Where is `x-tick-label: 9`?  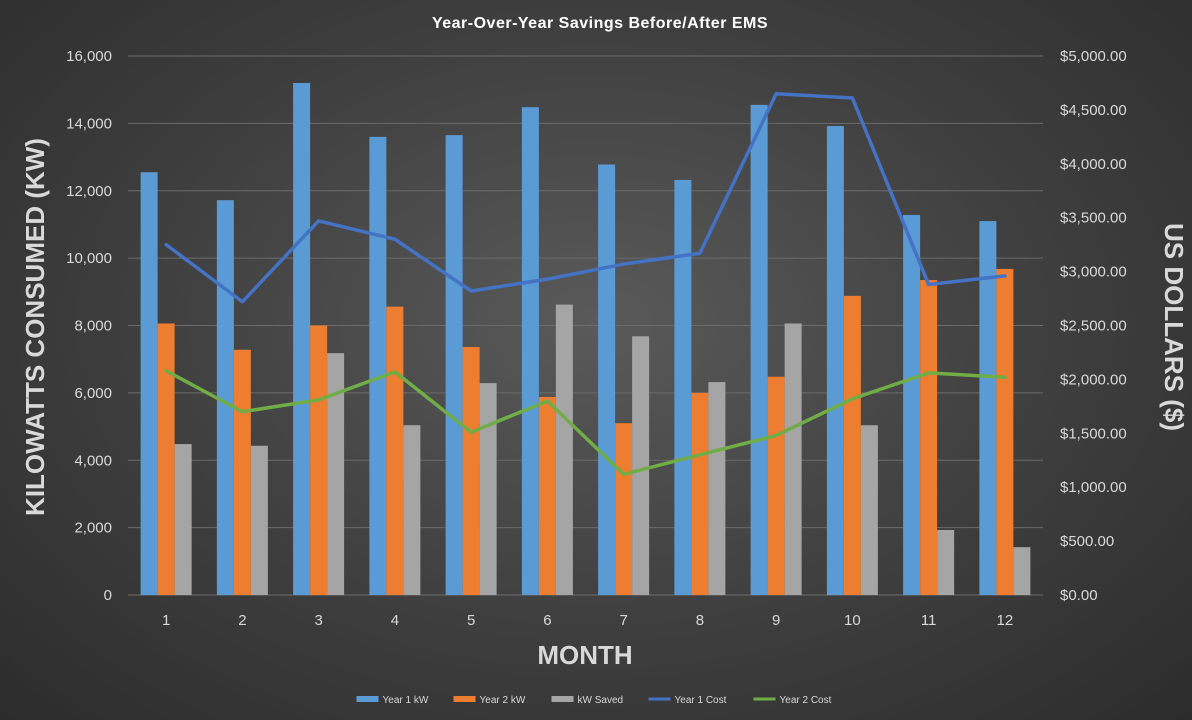 x-tick-label: 9 is located at coordinates (776, 620).